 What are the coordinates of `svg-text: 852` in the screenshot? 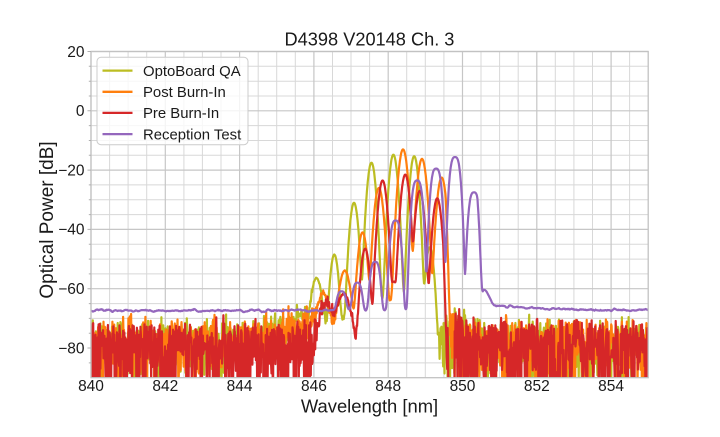 It's located at (537, 386).